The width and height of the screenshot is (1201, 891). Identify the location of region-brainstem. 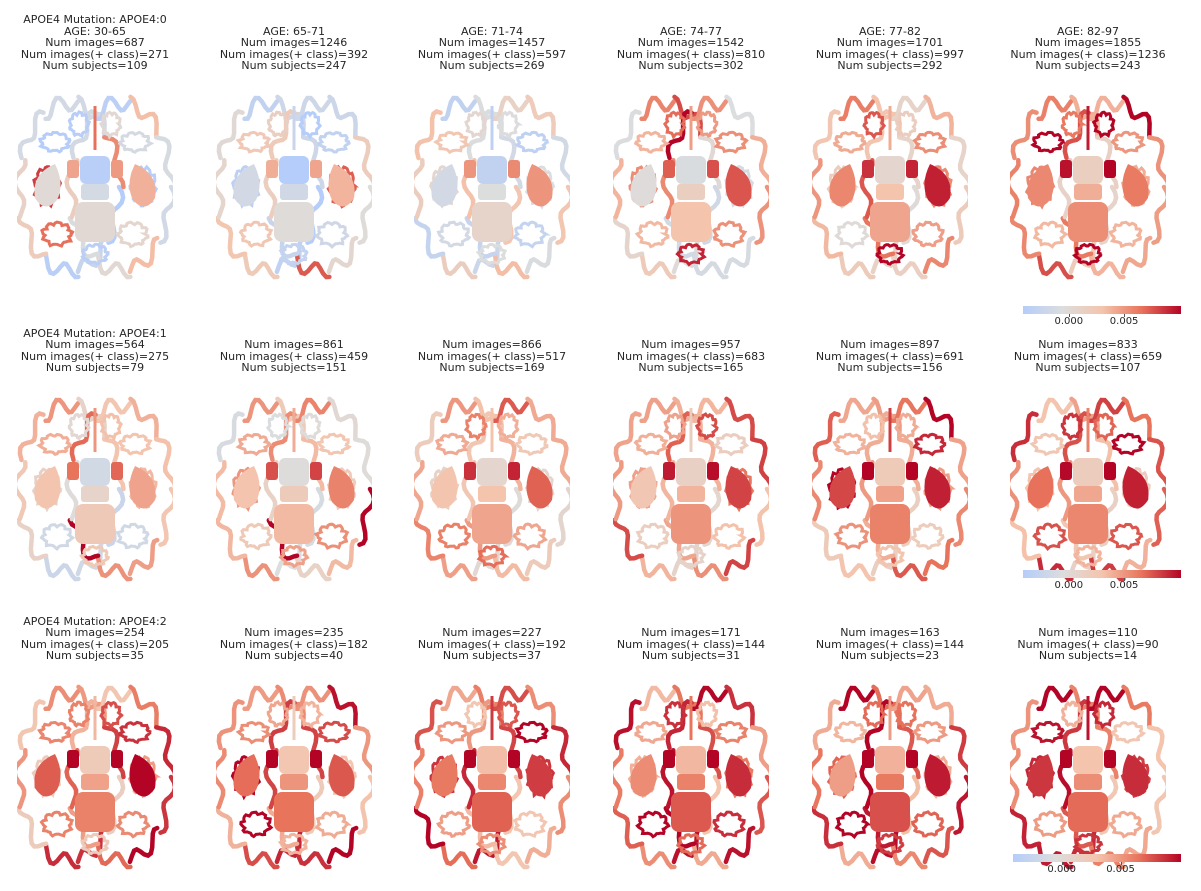
(890, 192).